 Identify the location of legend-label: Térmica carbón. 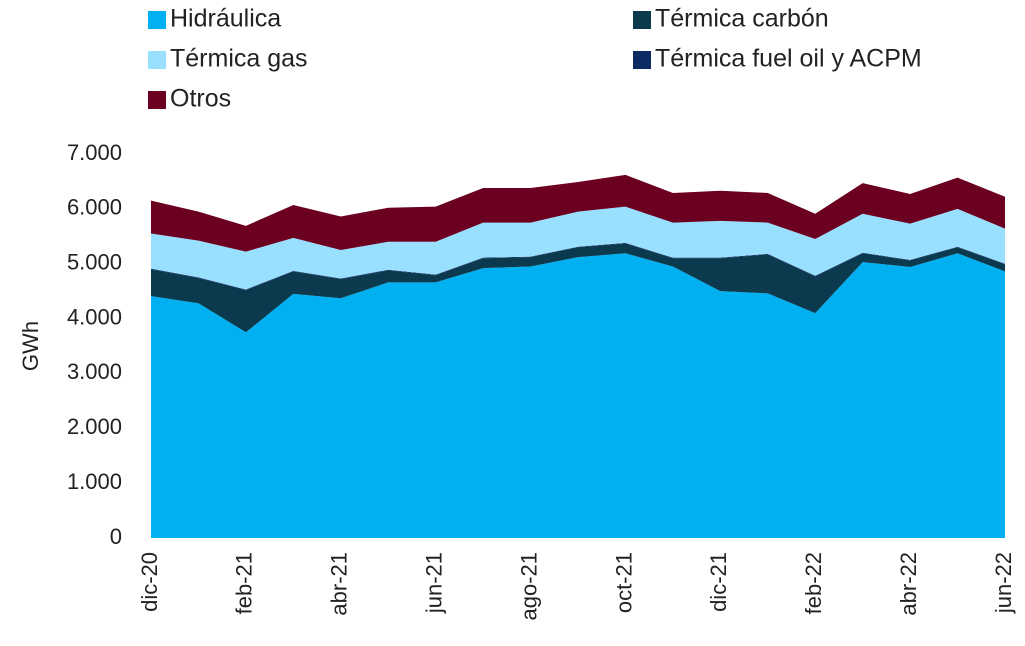
(742, 19).